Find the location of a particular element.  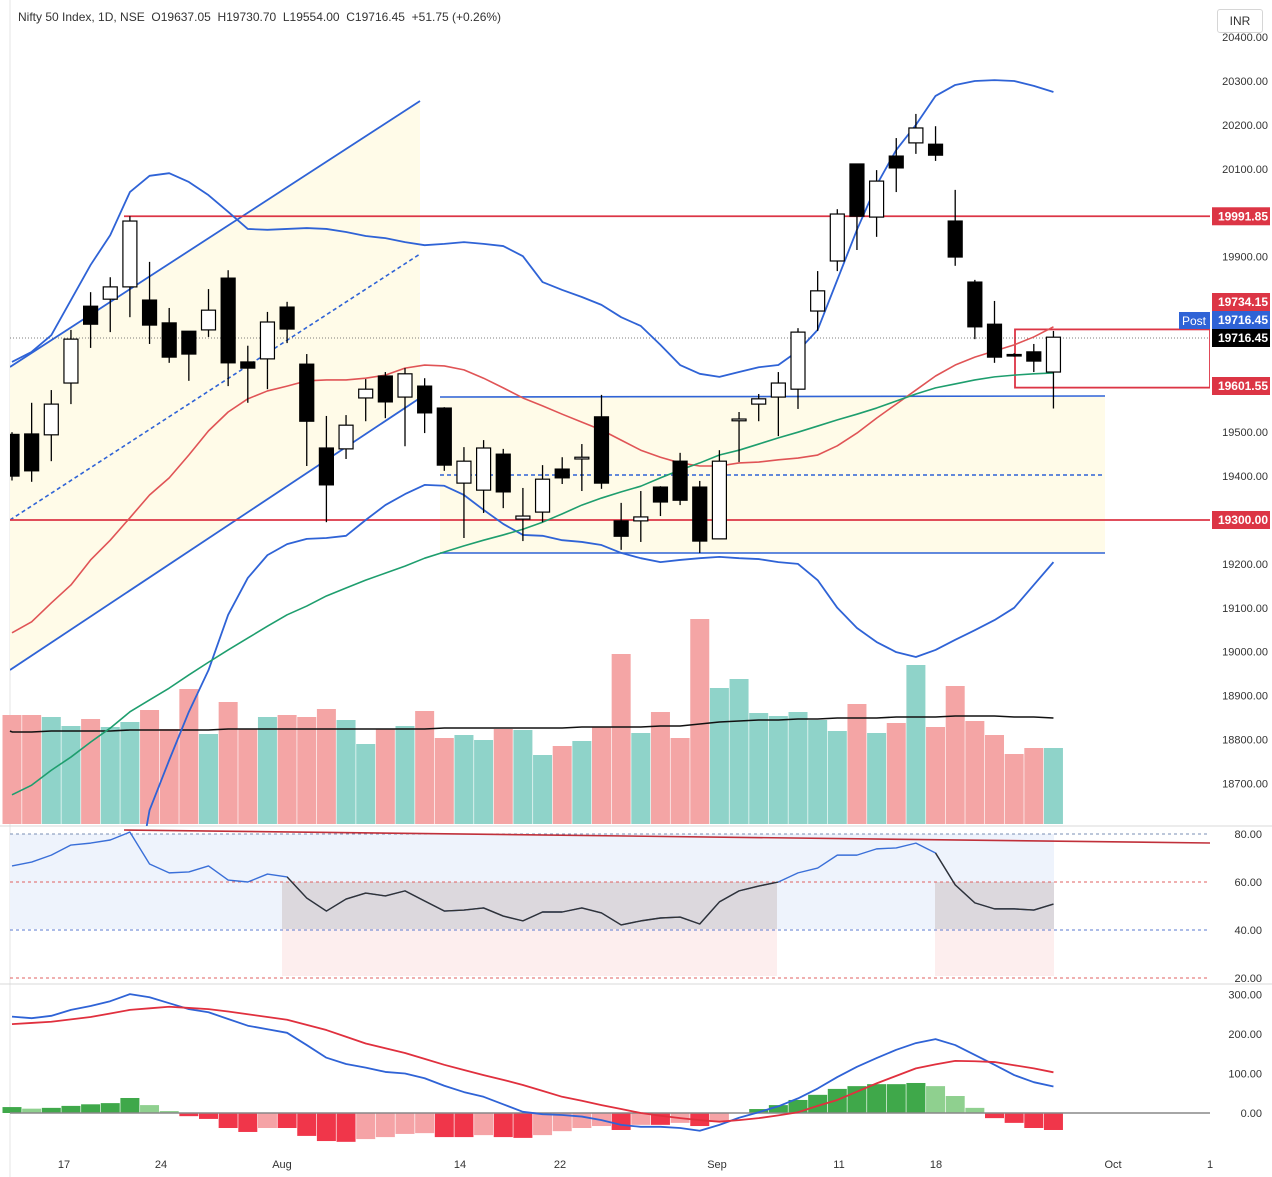

rsi-line-highlight is located at coordinates (994, 881).